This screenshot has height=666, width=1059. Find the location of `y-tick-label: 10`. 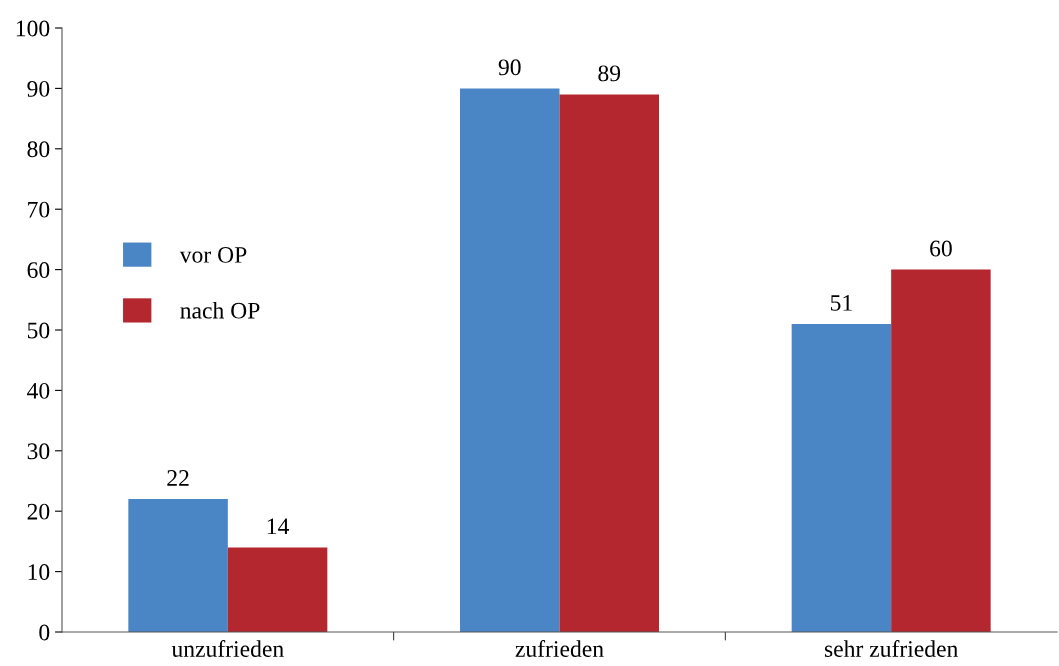

y-tick-label: 10 is located at coordinates (39, 572).